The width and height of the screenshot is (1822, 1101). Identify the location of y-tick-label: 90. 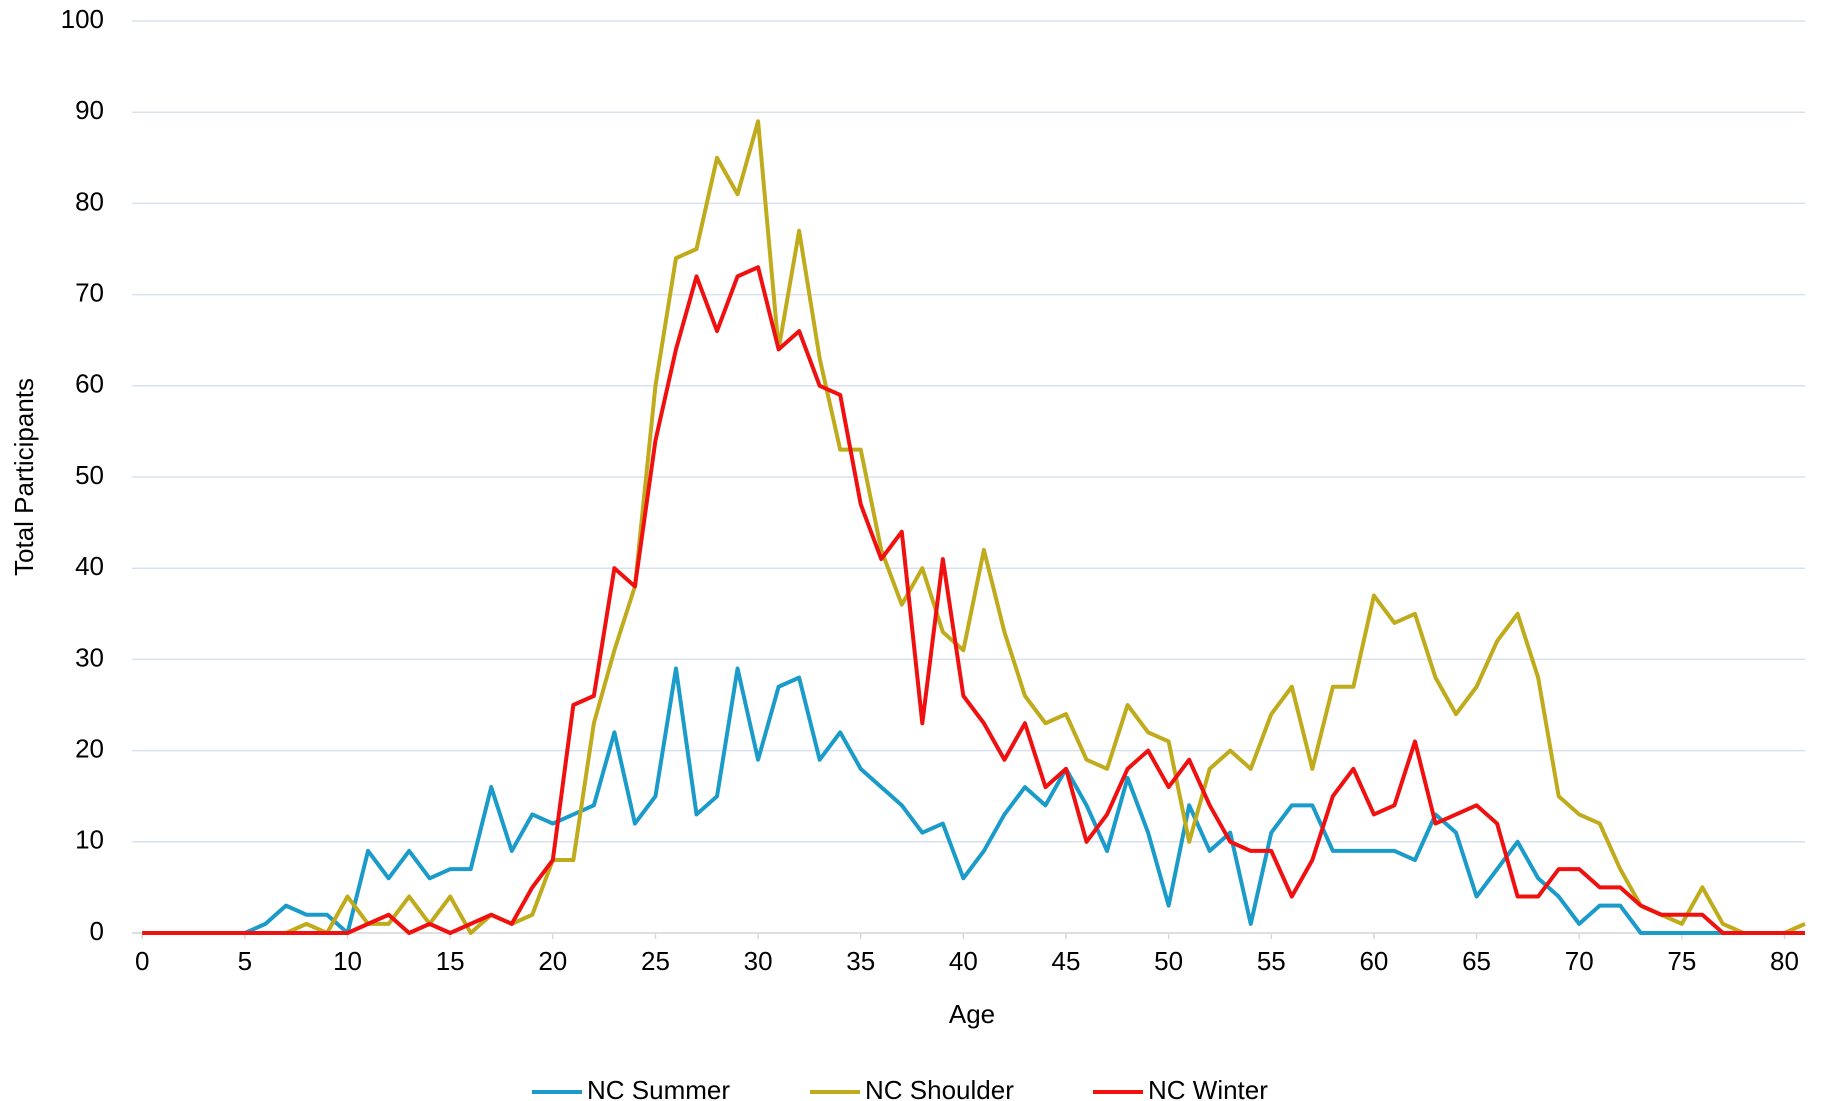
(89, 110).